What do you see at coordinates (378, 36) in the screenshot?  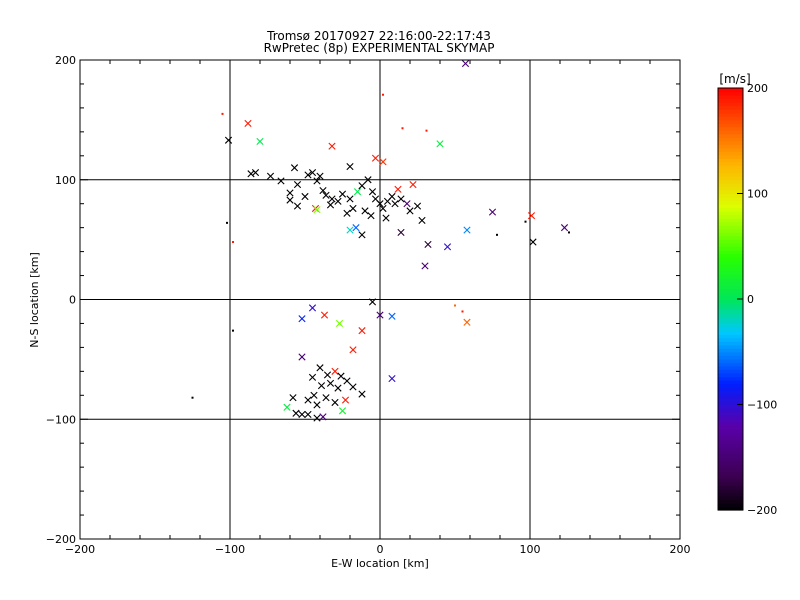 I see `chart-title: Tromsø 20170927 22:16:00-22:17:43` at bounding box center [378, 36].